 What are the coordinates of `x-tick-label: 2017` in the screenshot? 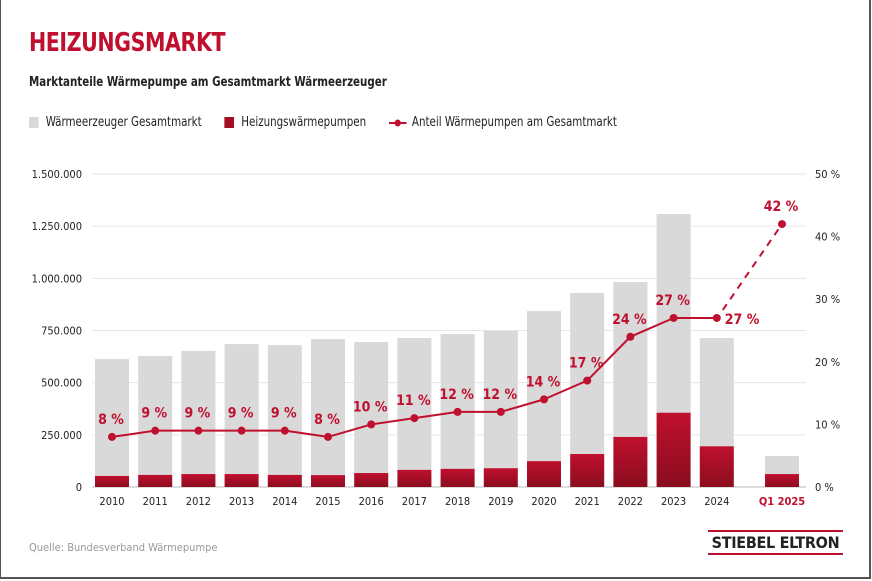 It's located at (414, 501).